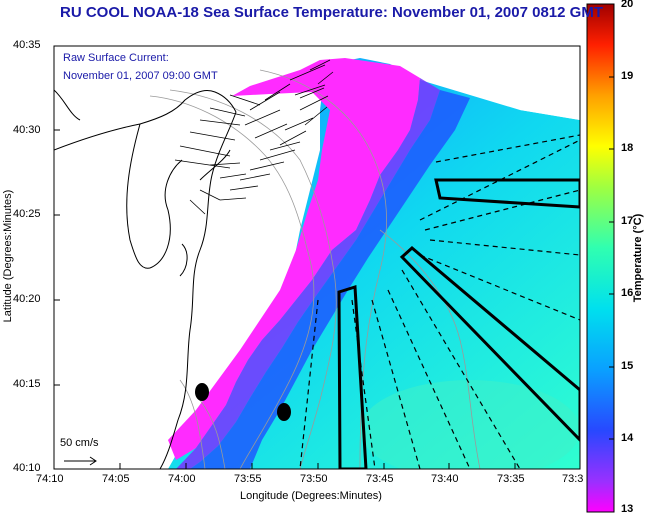  What do you see at coordinates (600, 258) in the screenshot?
I see `colorbar` at bounding box center [600, 258].